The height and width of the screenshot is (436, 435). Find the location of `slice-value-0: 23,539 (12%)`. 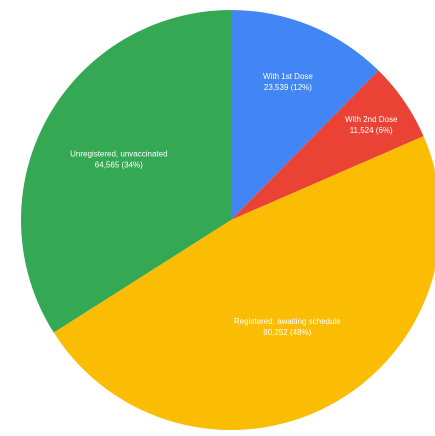

slice-value-0: 23,539 (12%) is located at coordinates (288, 87).